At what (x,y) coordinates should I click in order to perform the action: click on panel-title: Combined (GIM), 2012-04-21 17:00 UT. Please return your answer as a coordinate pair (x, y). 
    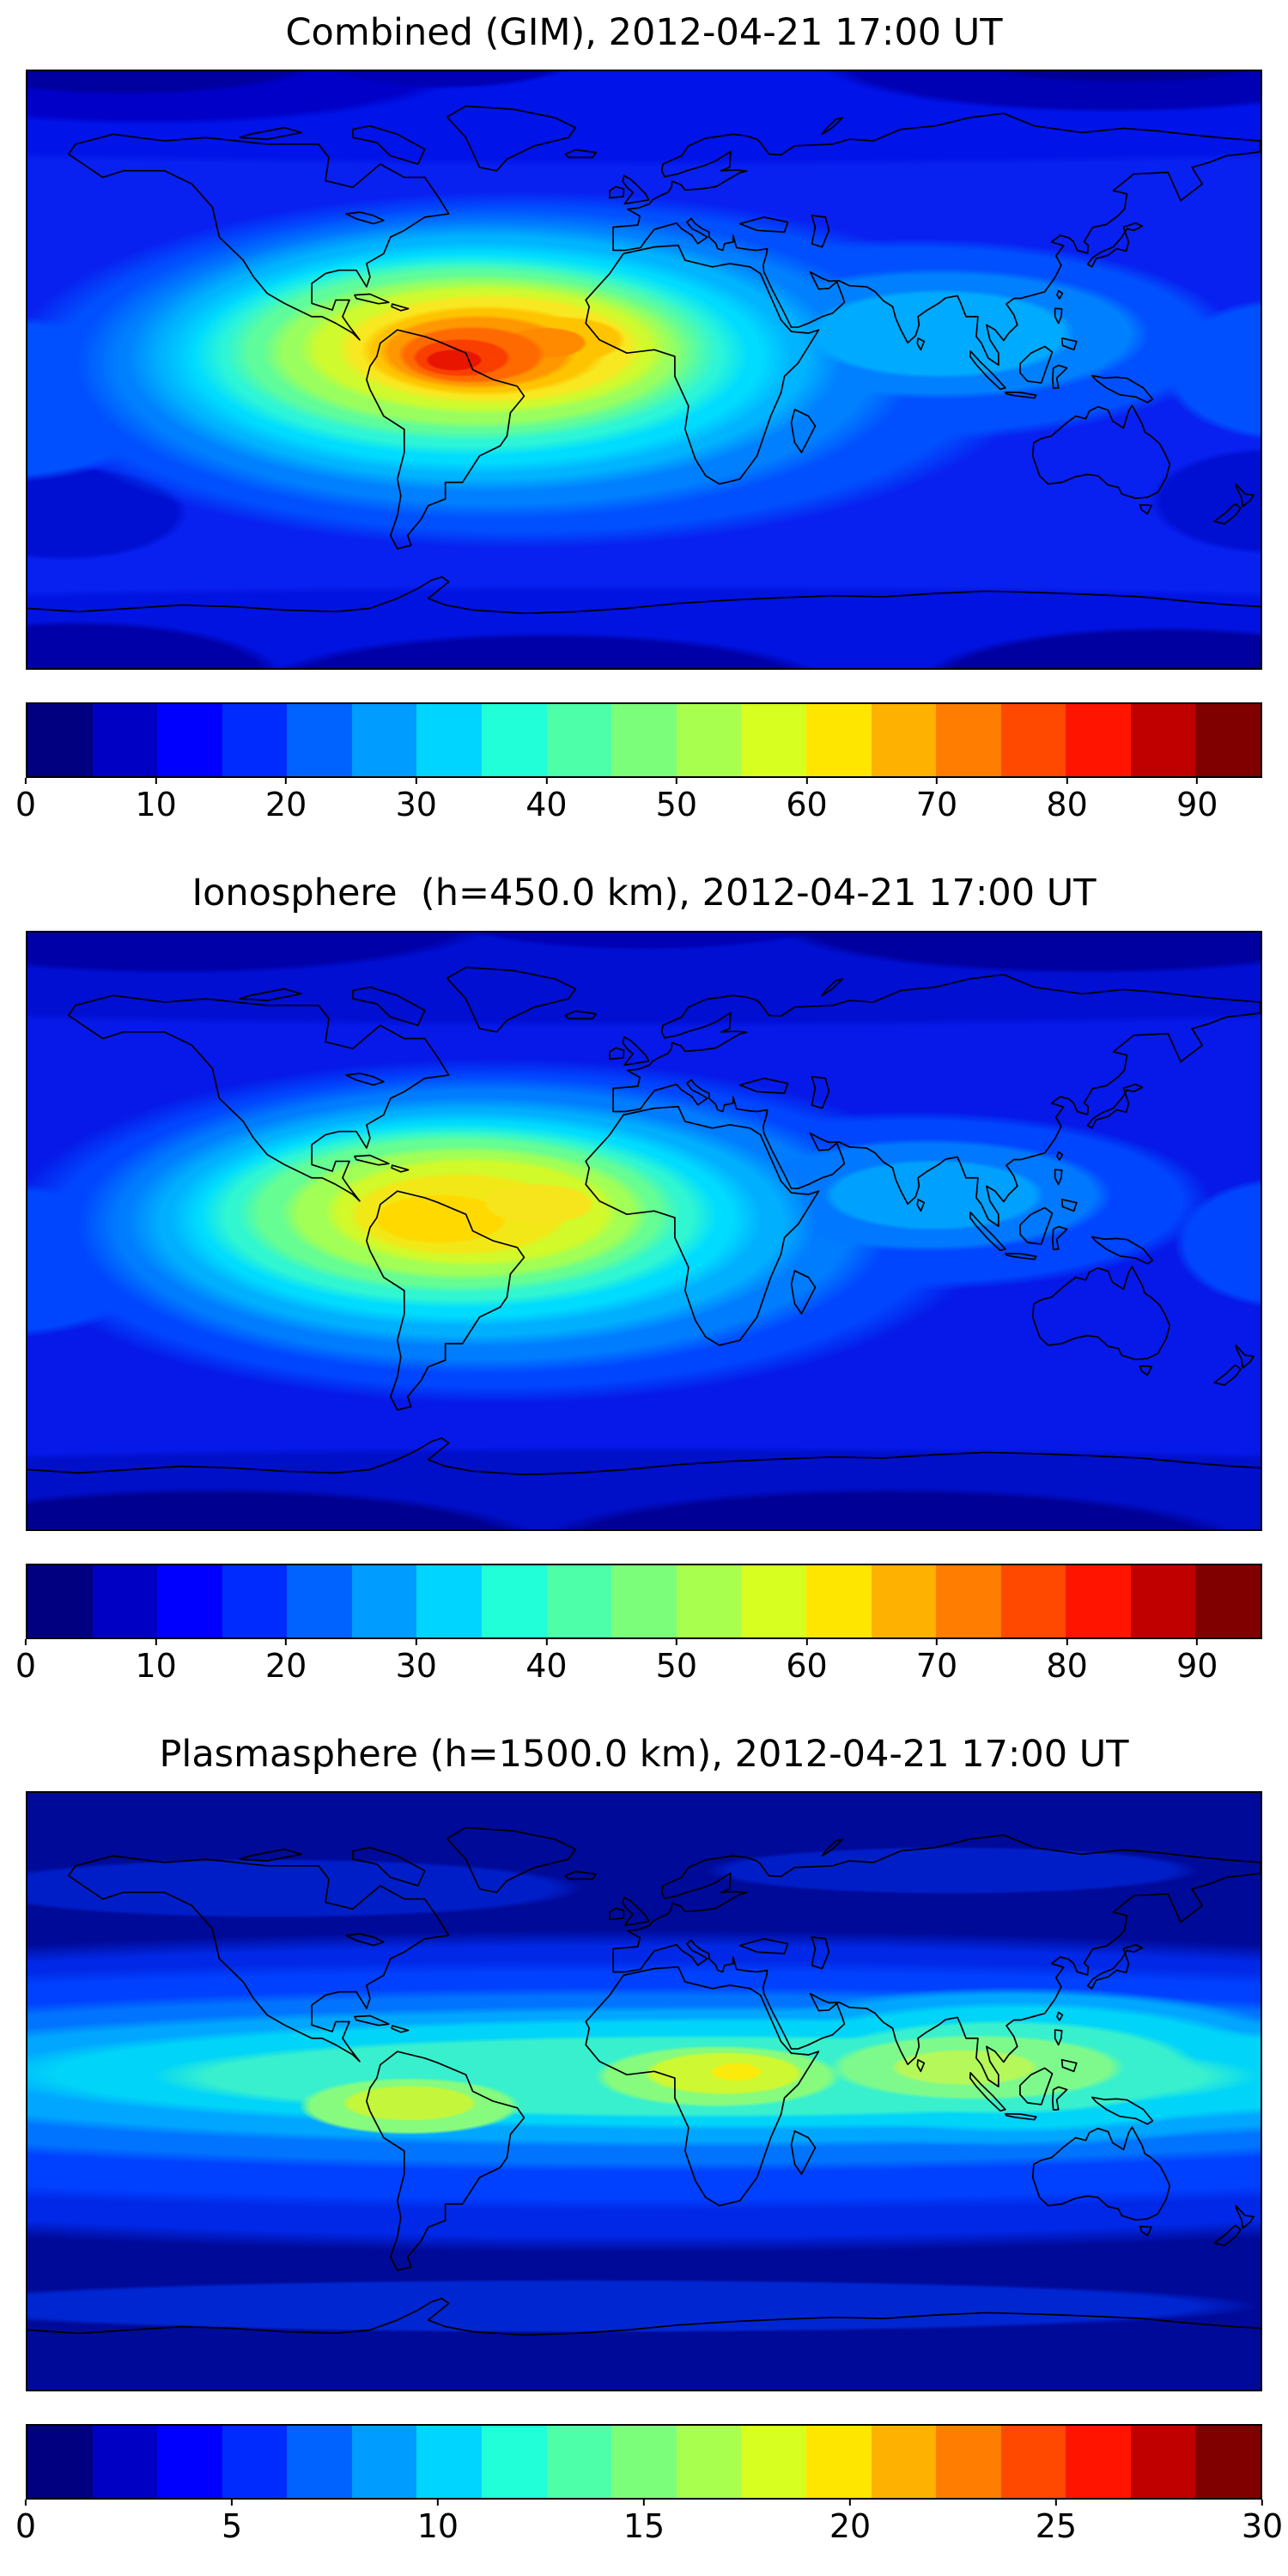
    Looking at the image, I should click on (644, 32).